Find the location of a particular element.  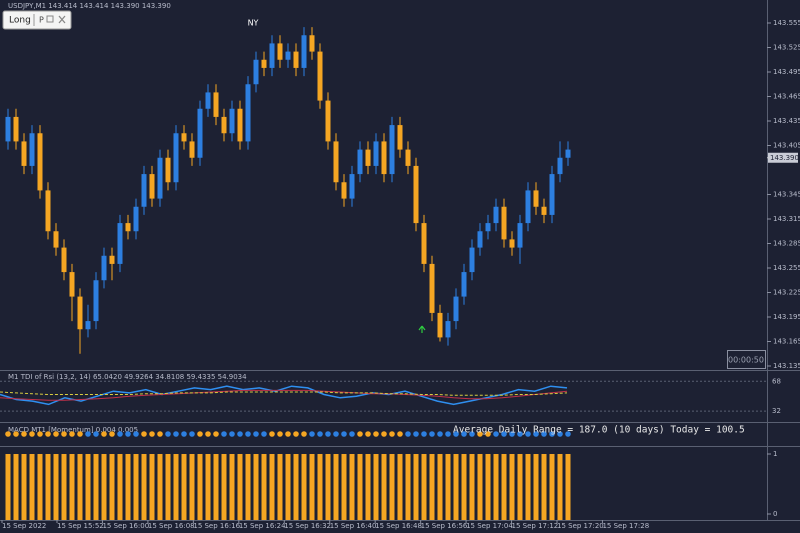

x-tick-label: 15 Sep 17:04 is located at coordinates (489, 526).